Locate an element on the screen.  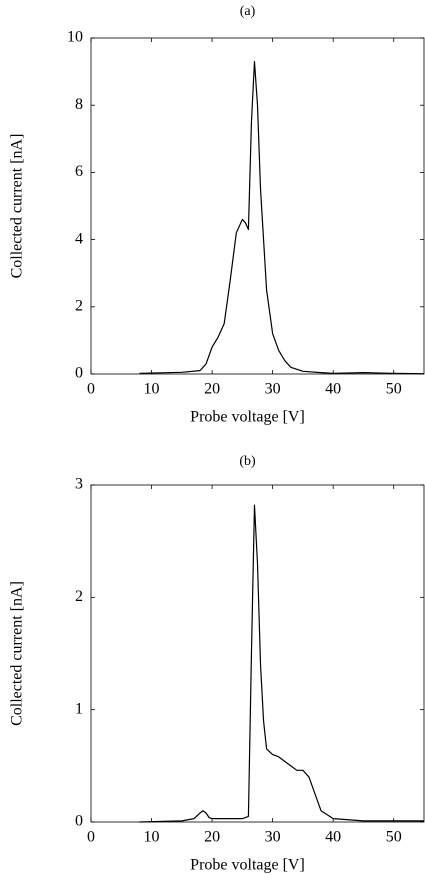
y-tick-label: 1 is located at coordinates (79, 708).